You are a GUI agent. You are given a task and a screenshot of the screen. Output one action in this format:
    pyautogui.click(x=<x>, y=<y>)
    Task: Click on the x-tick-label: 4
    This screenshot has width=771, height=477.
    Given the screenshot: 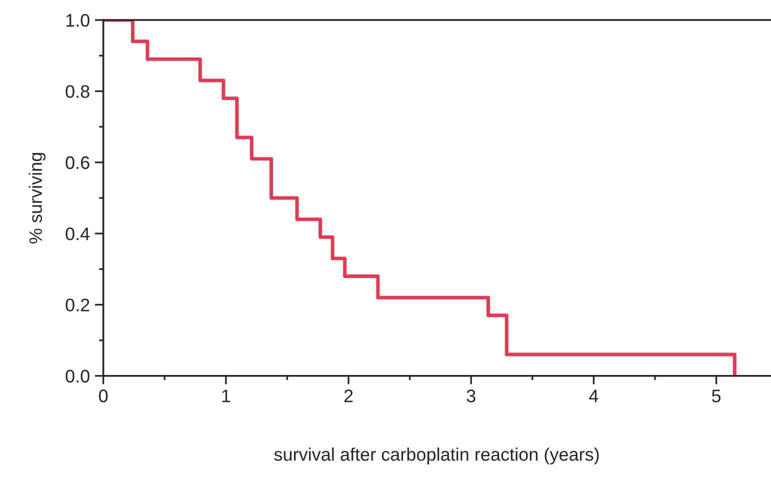 What is the action you would take?
    pyautogui.click(x=593, y=396)
    